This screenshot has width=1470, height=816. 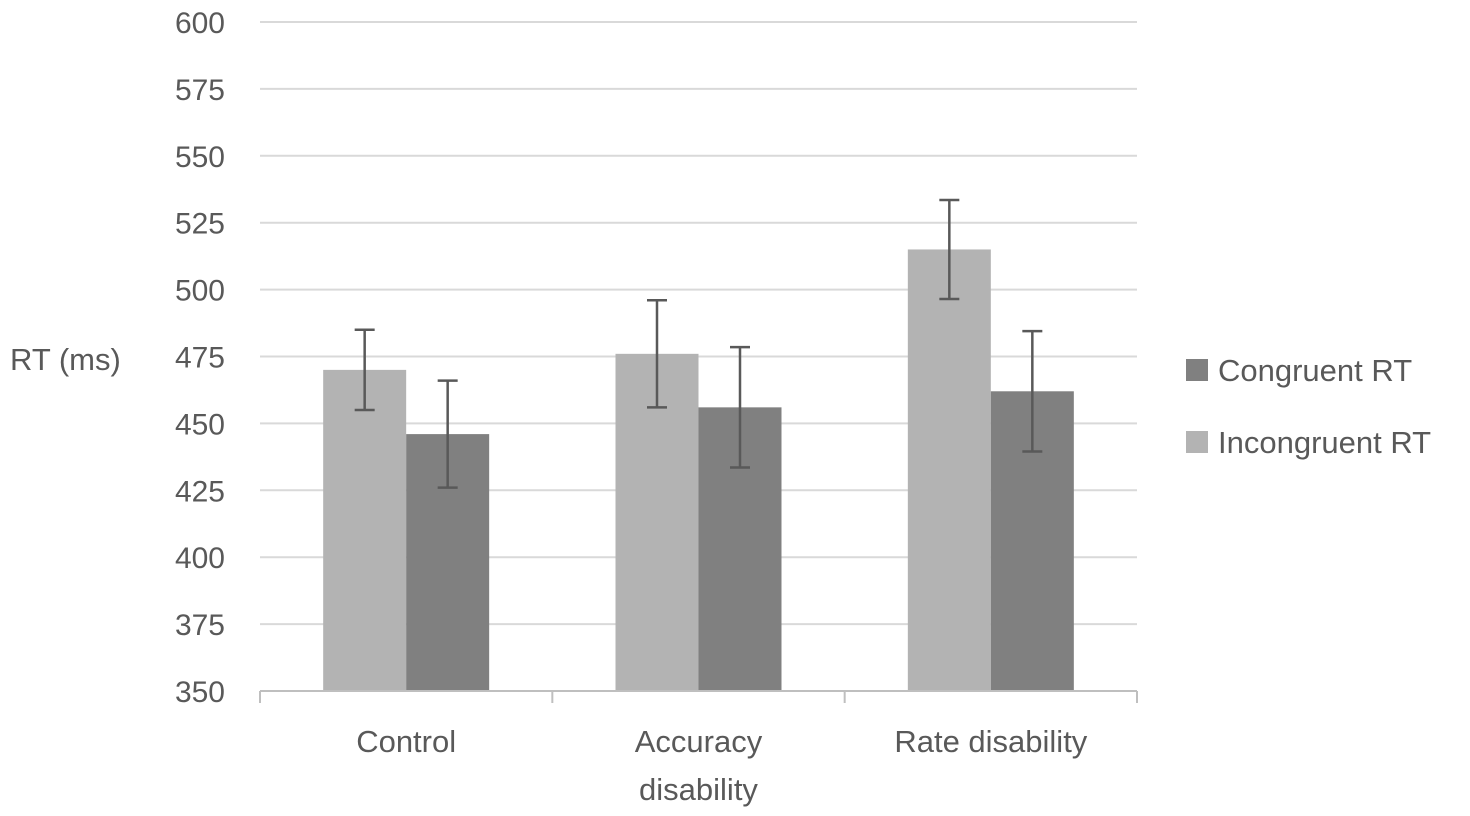 I want to click on legend-label: Congruent RT, so click(x=1315, y=370).